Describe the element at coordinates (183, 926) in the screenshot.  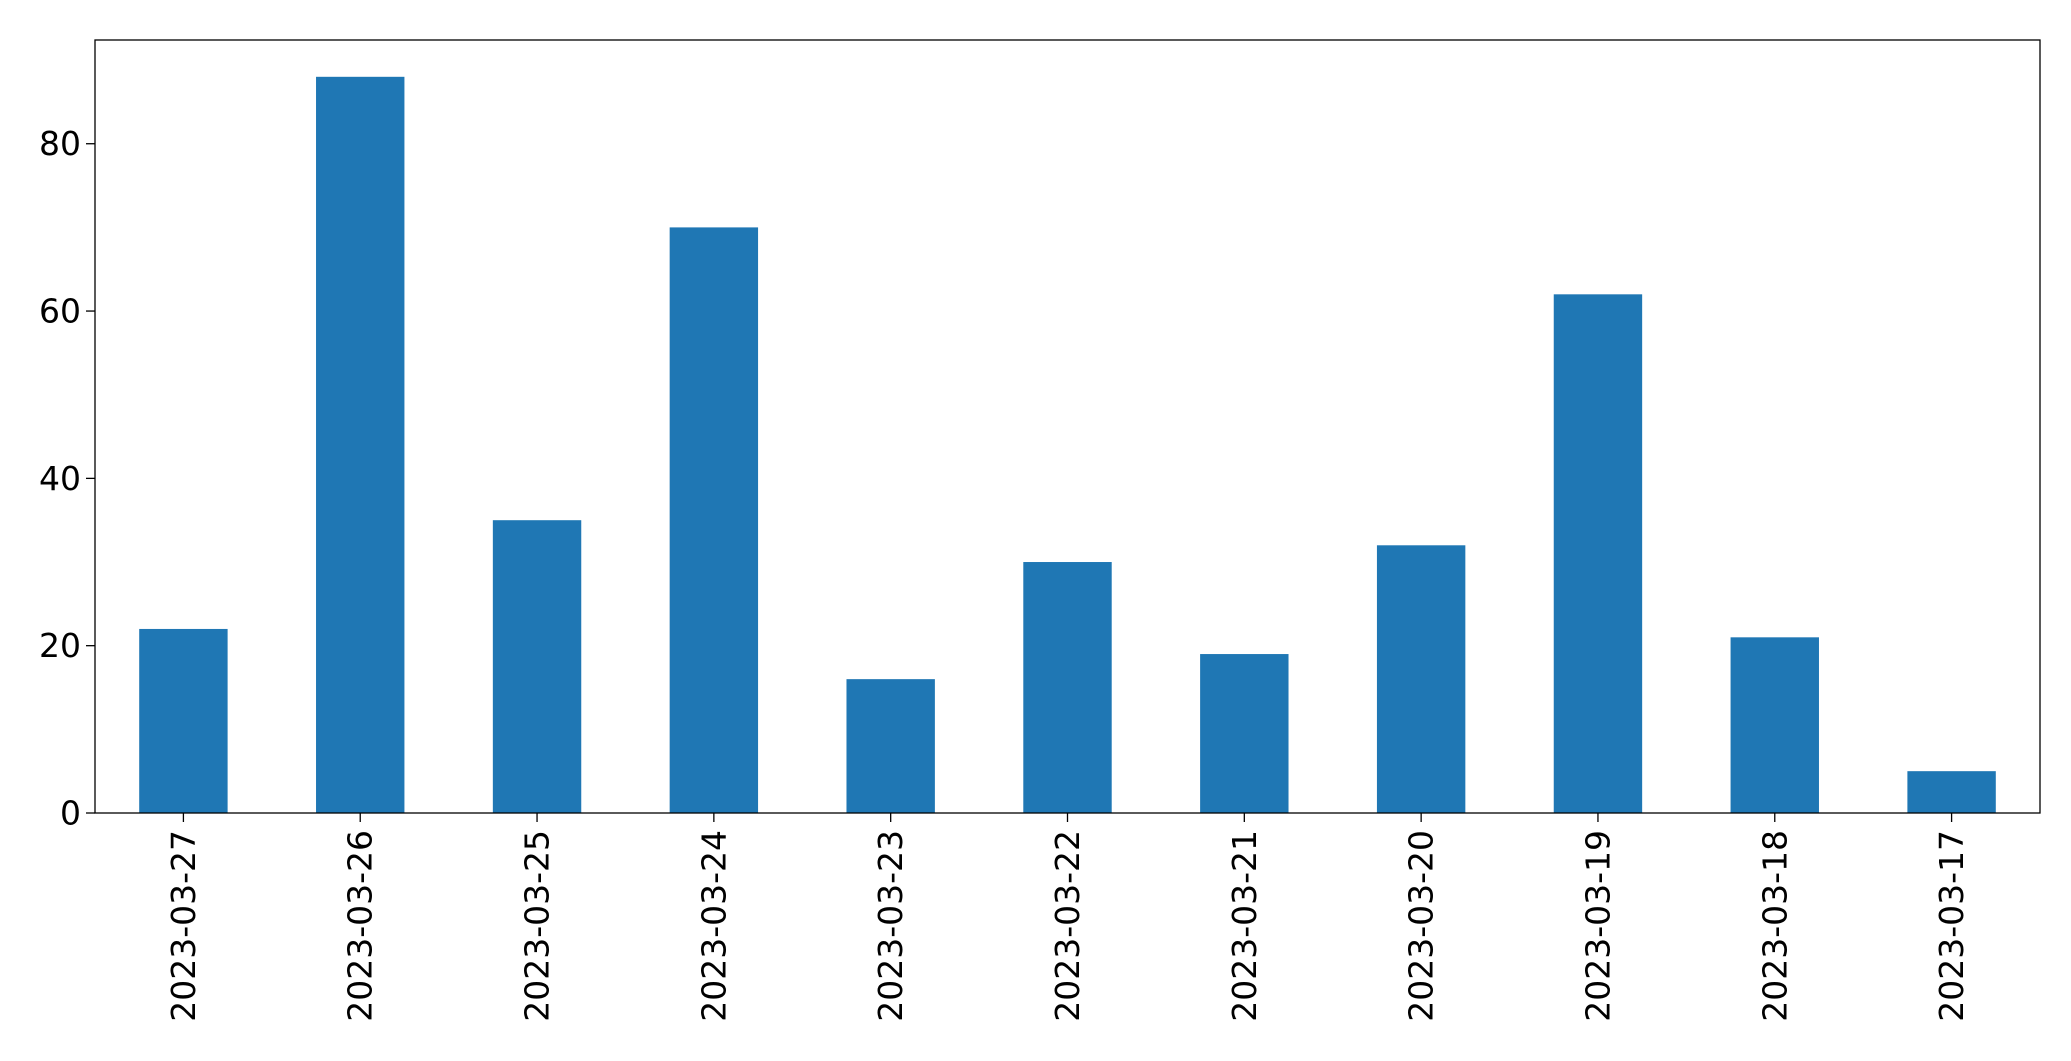
I see `x-tick-label: 2023-03-27` at that location.